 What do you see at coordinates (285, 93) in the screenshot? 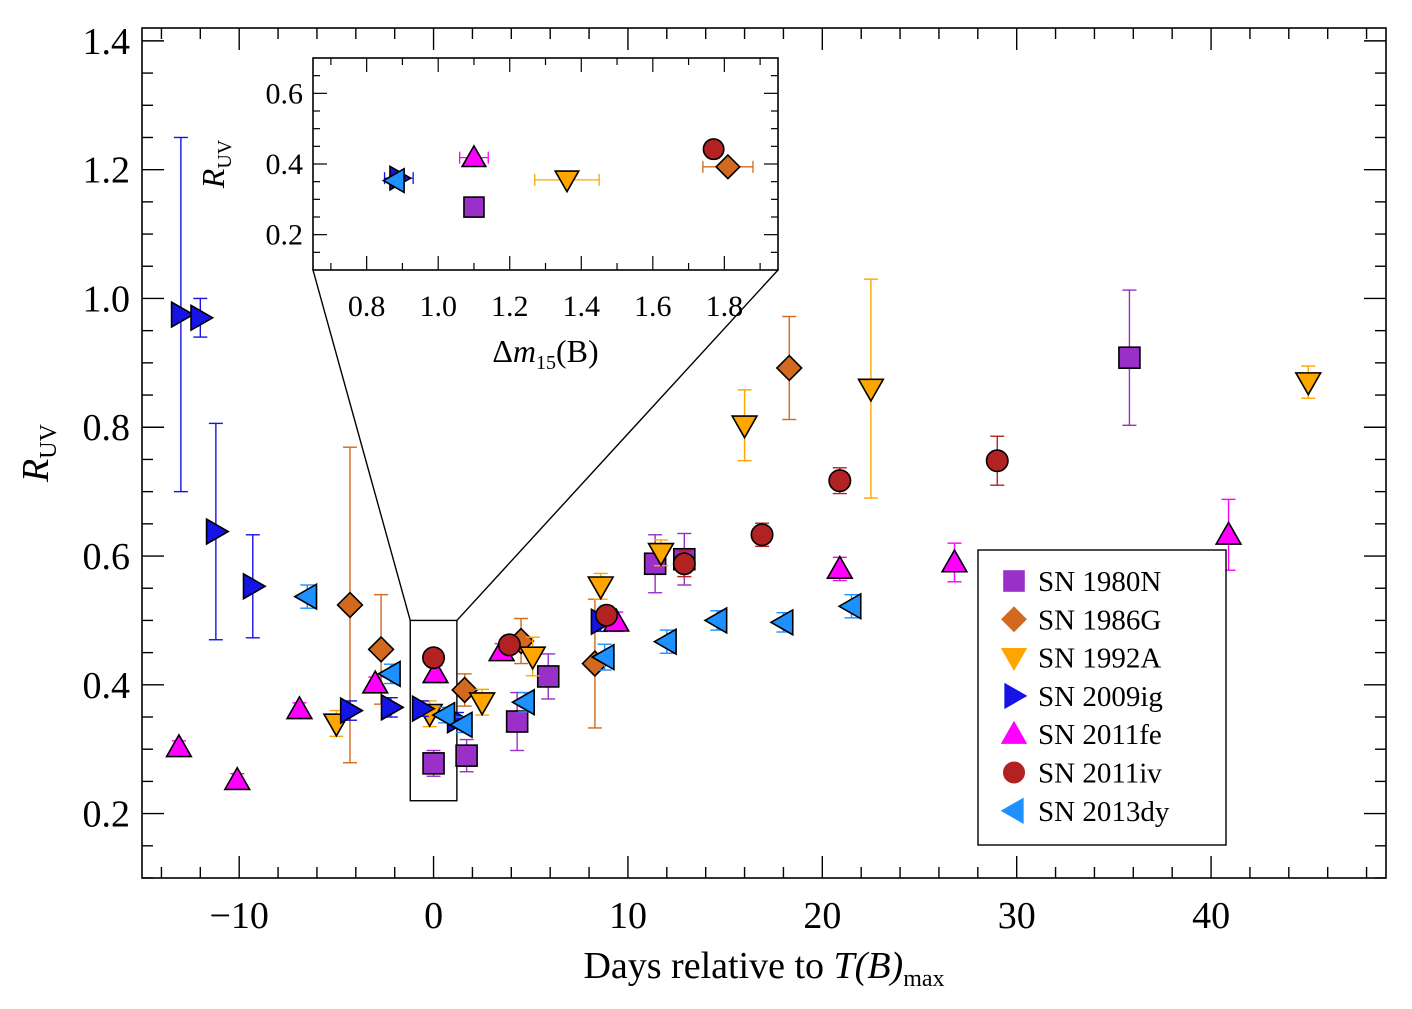
I see `inset-y-tick-label: 0.6` at bounding box center [285, 93].